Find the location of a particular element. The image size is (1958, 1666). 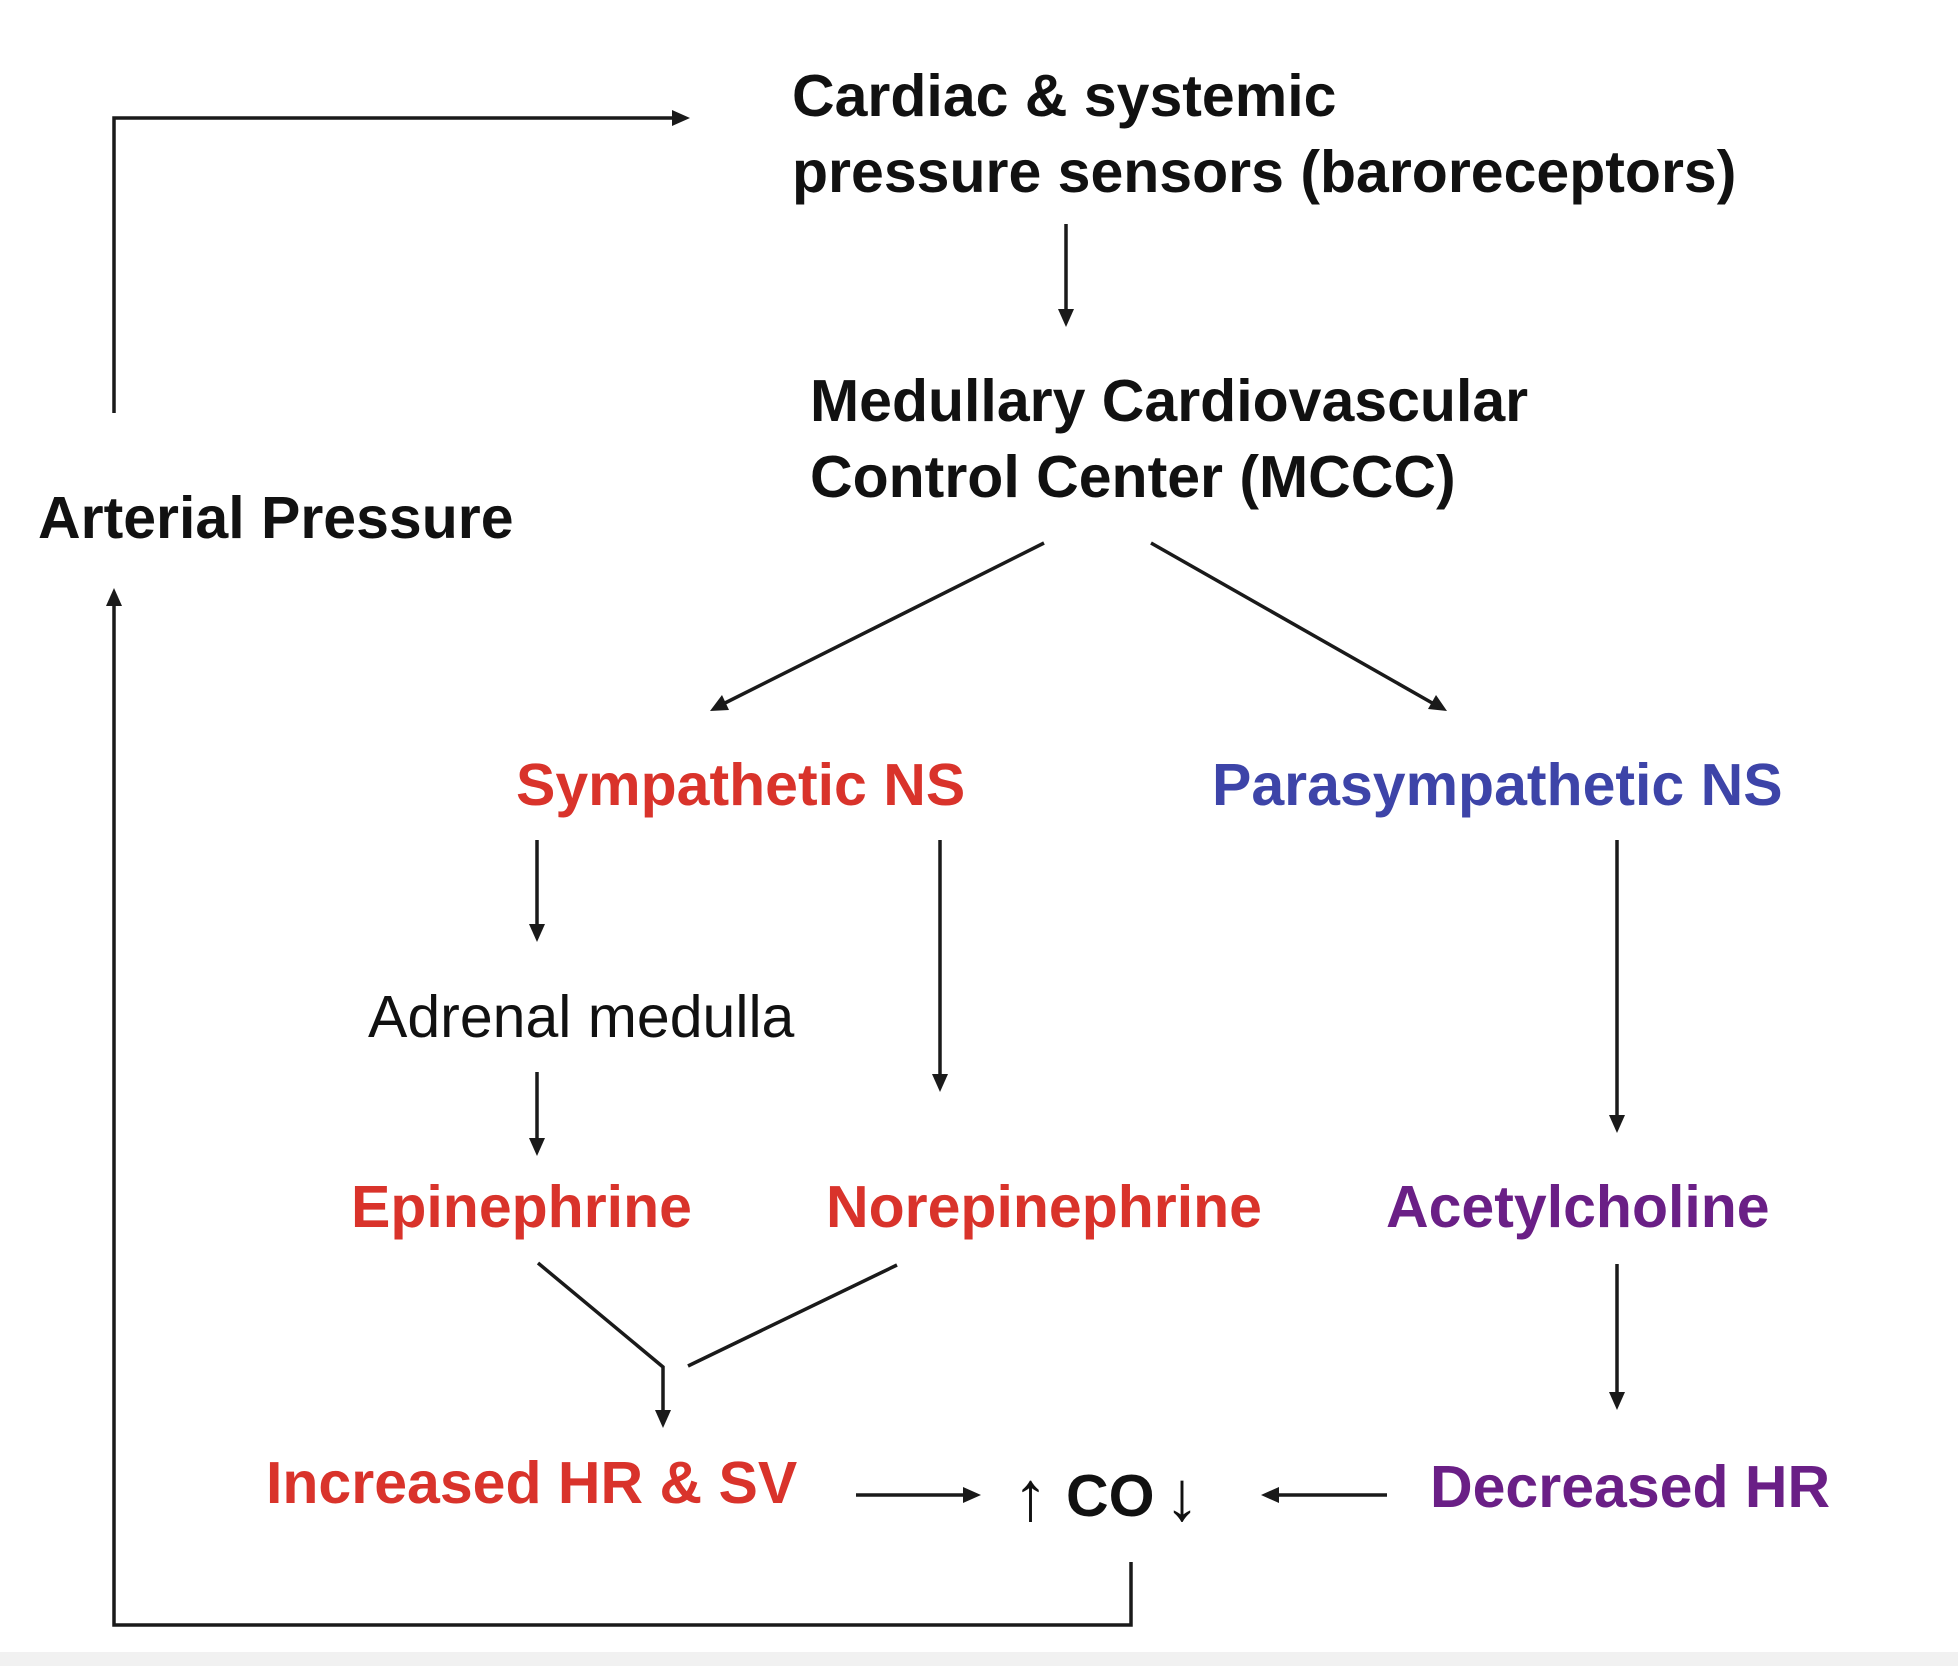

arrow-up-icon: ↑ is located at coordinates (1030, 1496).